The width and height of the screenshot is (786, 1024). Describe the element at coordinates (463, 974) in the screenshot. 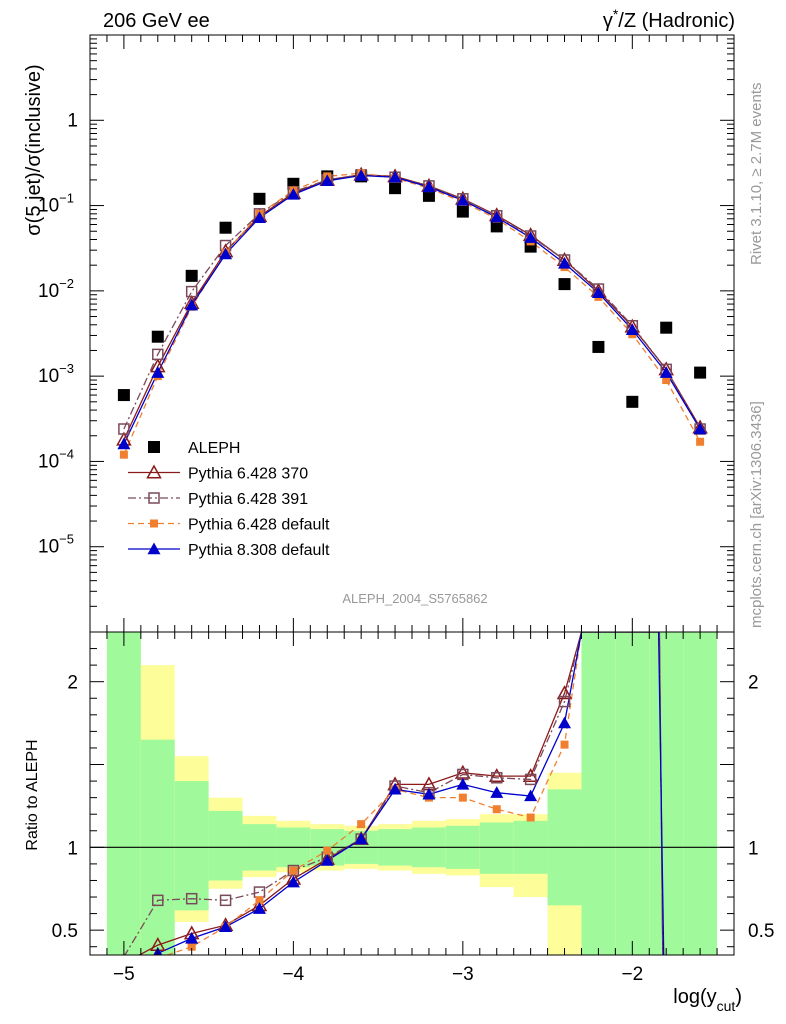

I see `ratio-xtick-label: −3` at that location.